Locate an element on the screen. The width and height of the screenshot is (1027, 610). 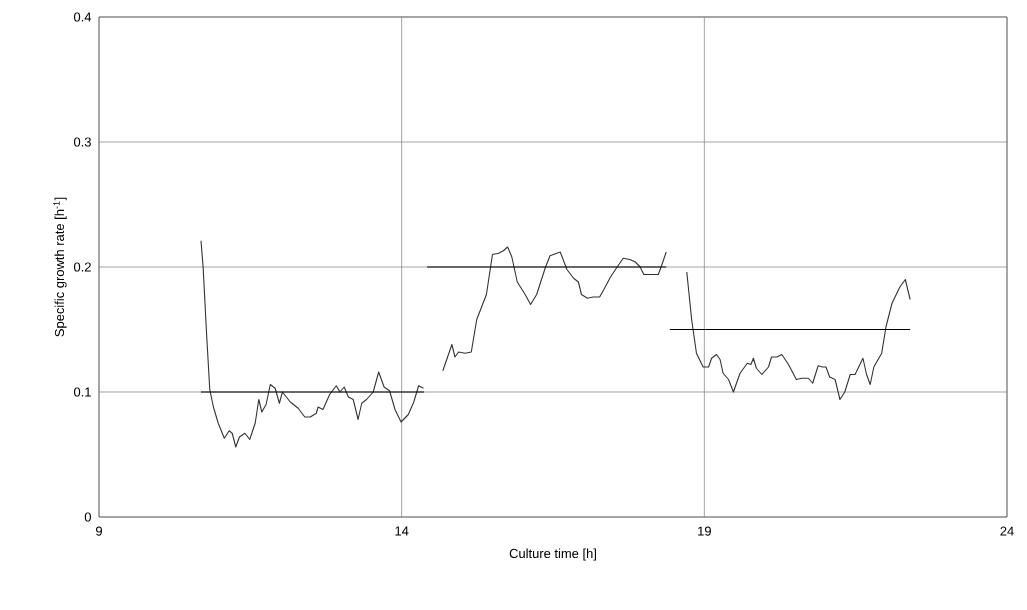
x-tick-label: 9 is located at coordinates (99, 531).